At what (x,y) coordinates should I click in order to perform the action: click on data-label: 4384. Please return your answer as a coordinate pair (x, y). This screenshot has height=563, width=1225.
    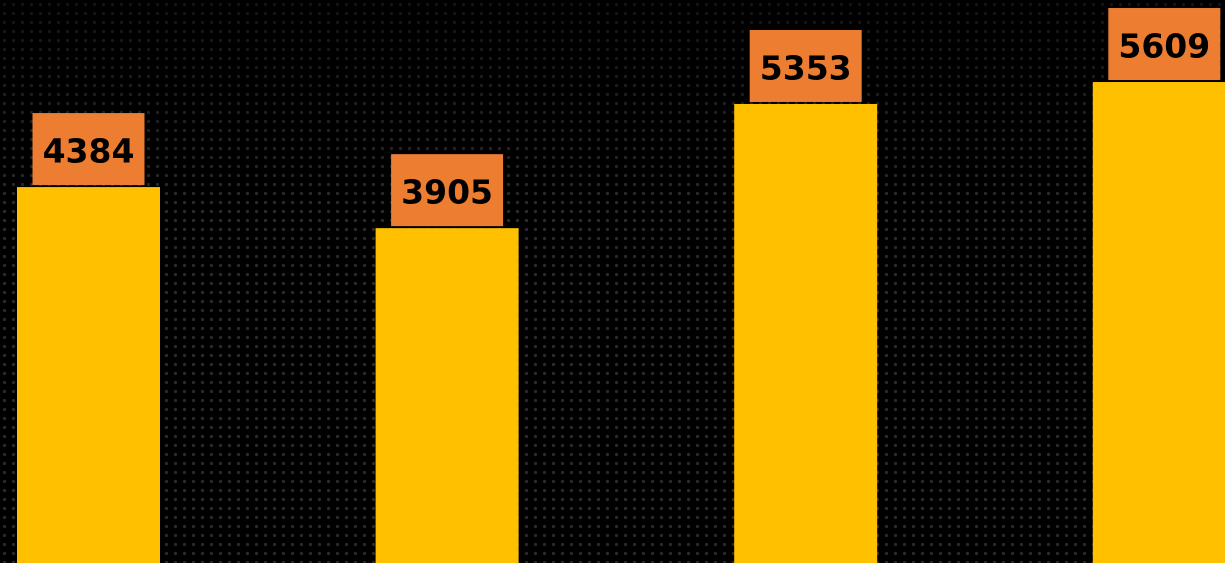
    Looking at the image, I should click on (89, 151).